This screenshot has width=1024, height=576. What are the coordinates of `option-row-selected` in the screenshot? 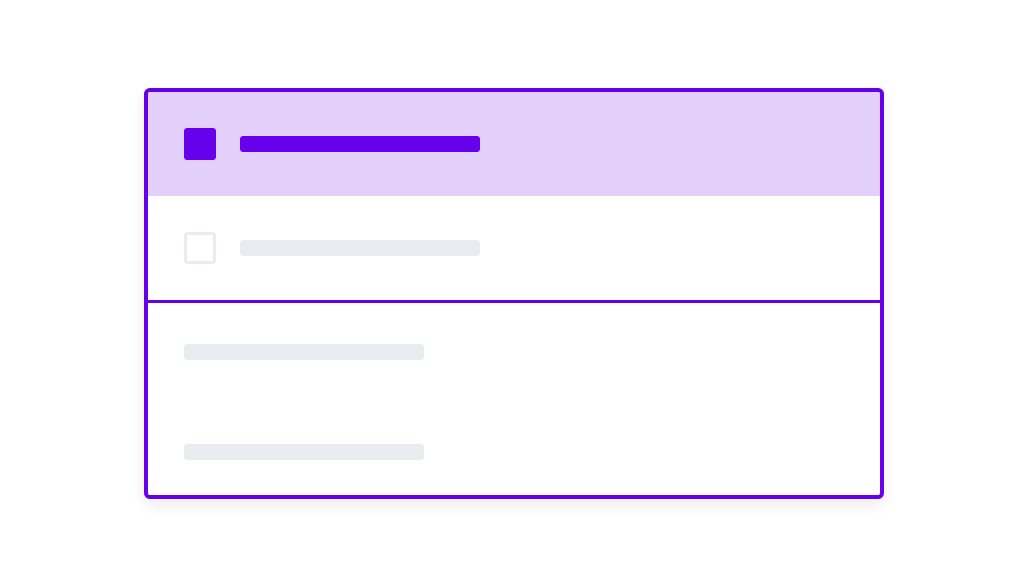 It's located at (514, 144).